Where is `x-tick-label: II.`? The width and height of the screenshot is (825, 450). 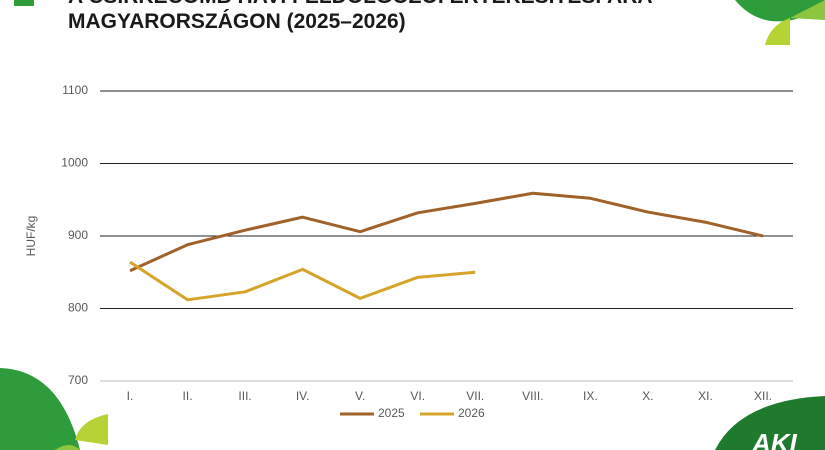 x-tick-label: II. is located at coordinates (188, 396).